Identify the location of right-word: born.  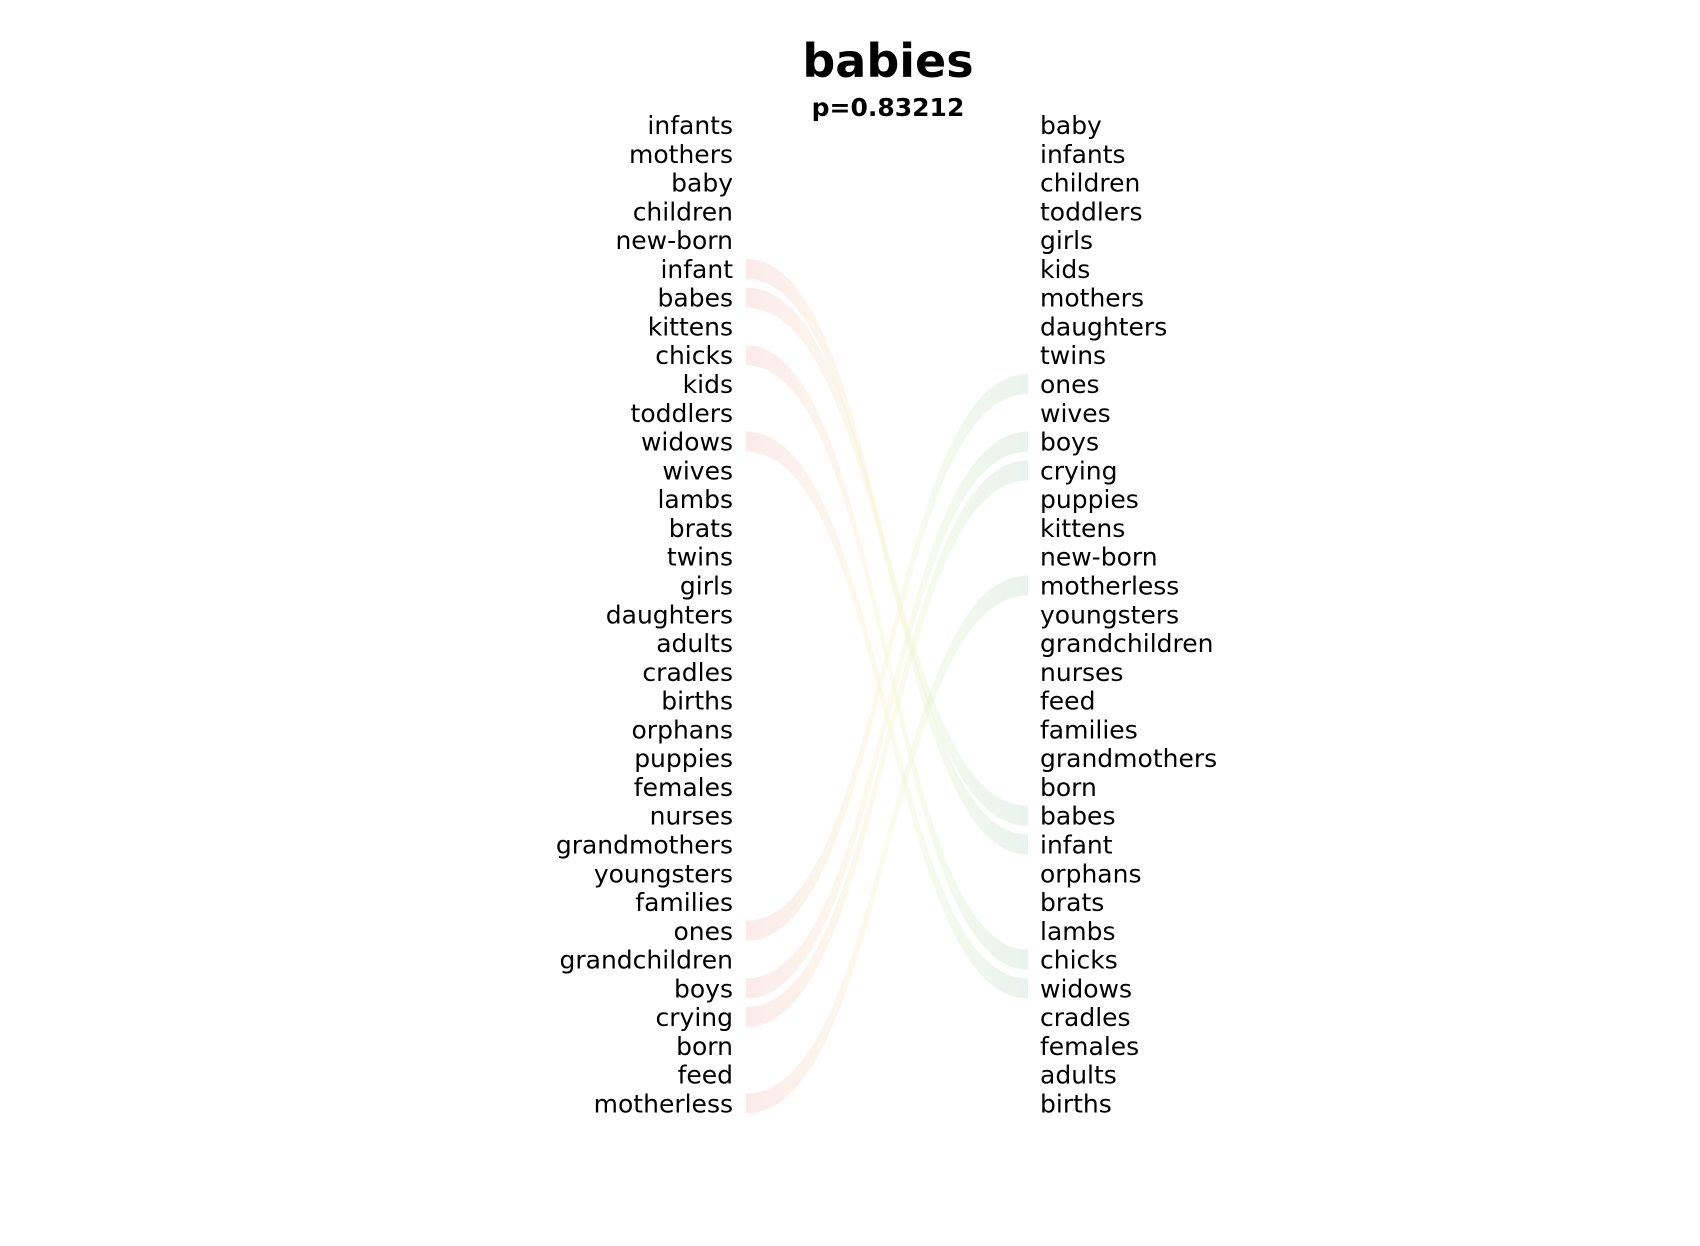
(1068, 787).